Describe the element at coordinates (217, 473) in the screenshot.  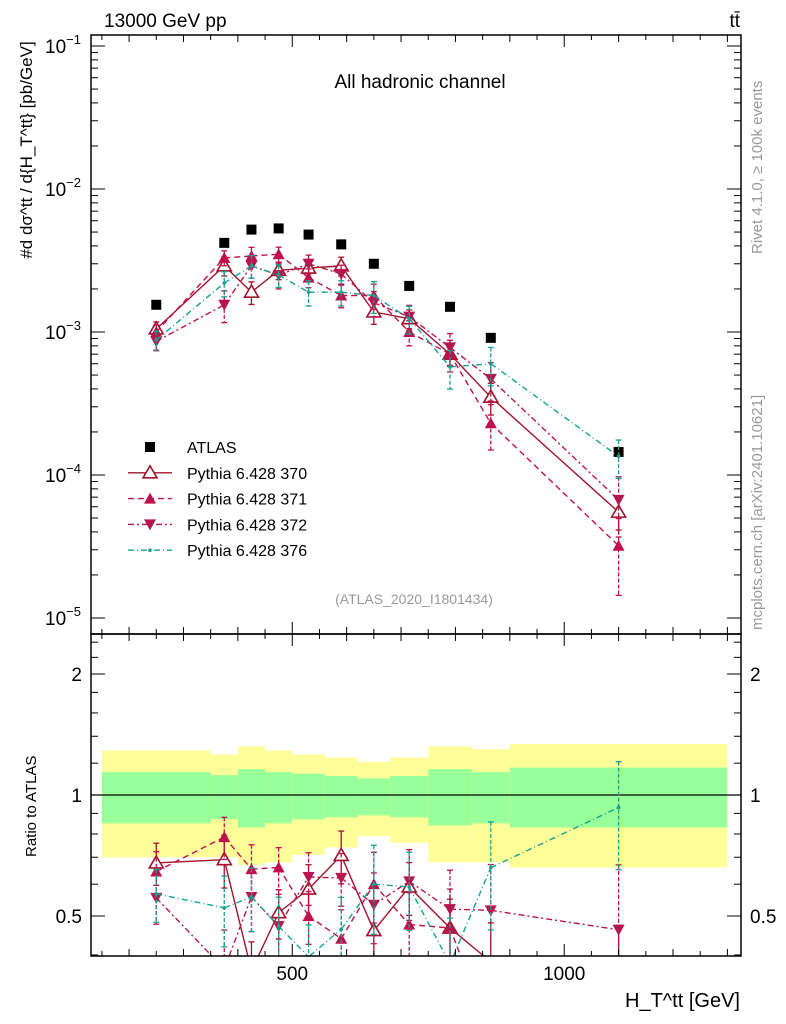
I see `legend-item: Pythia 6.428 370` at that location.